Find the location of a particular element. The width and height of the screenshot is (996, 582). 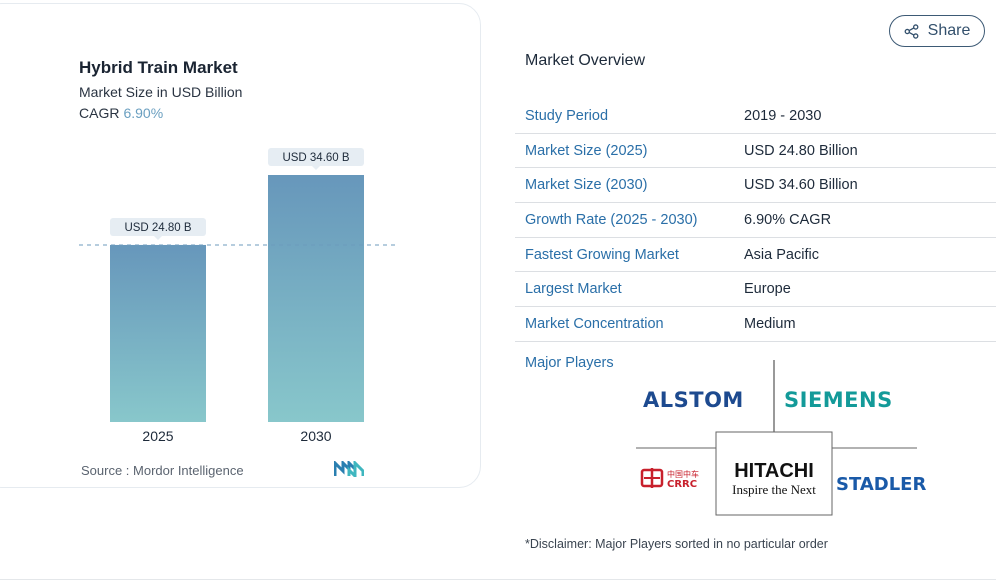

overview-row: Market Size (2025) USD 24.80 Billion is located at coordinates (755, 151).